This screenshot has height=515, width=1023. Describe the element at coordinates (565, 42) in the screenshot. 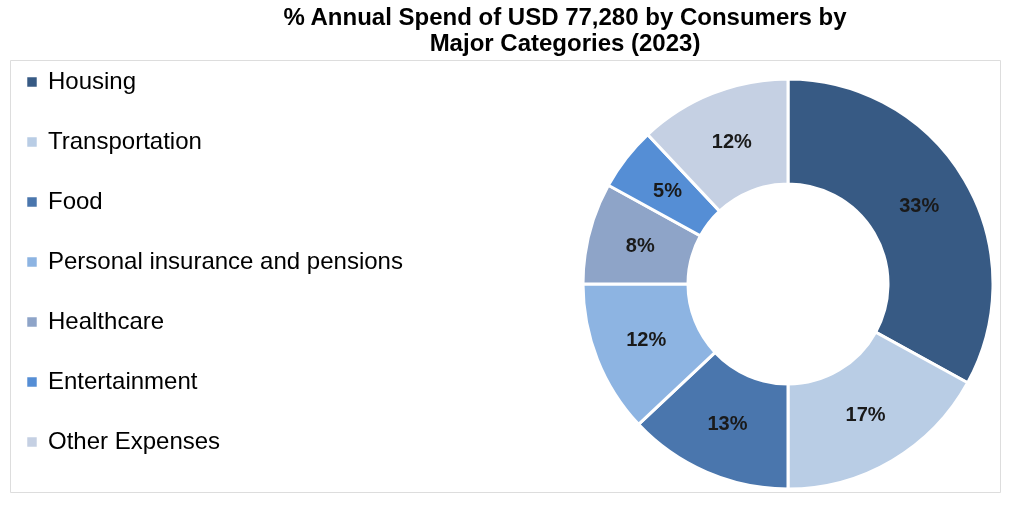

I see `text: Major Categories (2023)` at that location.